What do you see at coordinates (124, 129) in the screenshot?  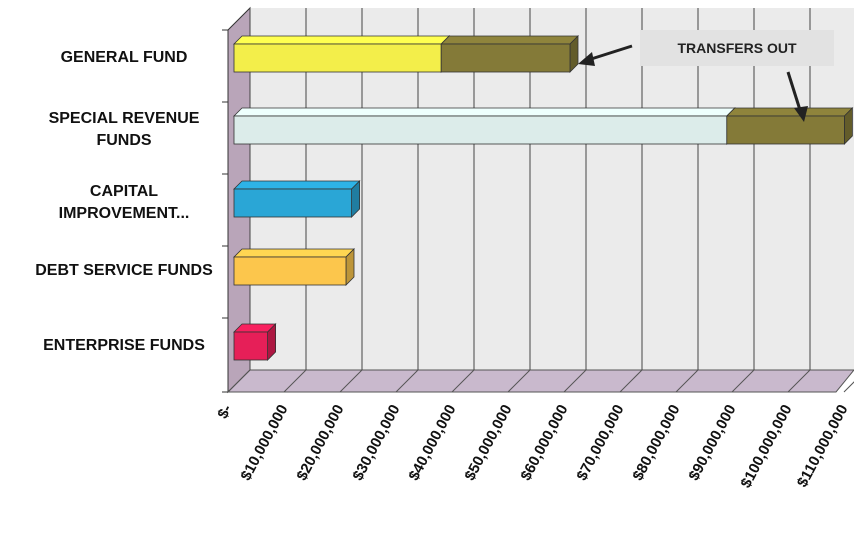 I see `category-label: SPECIAL REVENUE FUNDS` at bounding box center [124, 129].